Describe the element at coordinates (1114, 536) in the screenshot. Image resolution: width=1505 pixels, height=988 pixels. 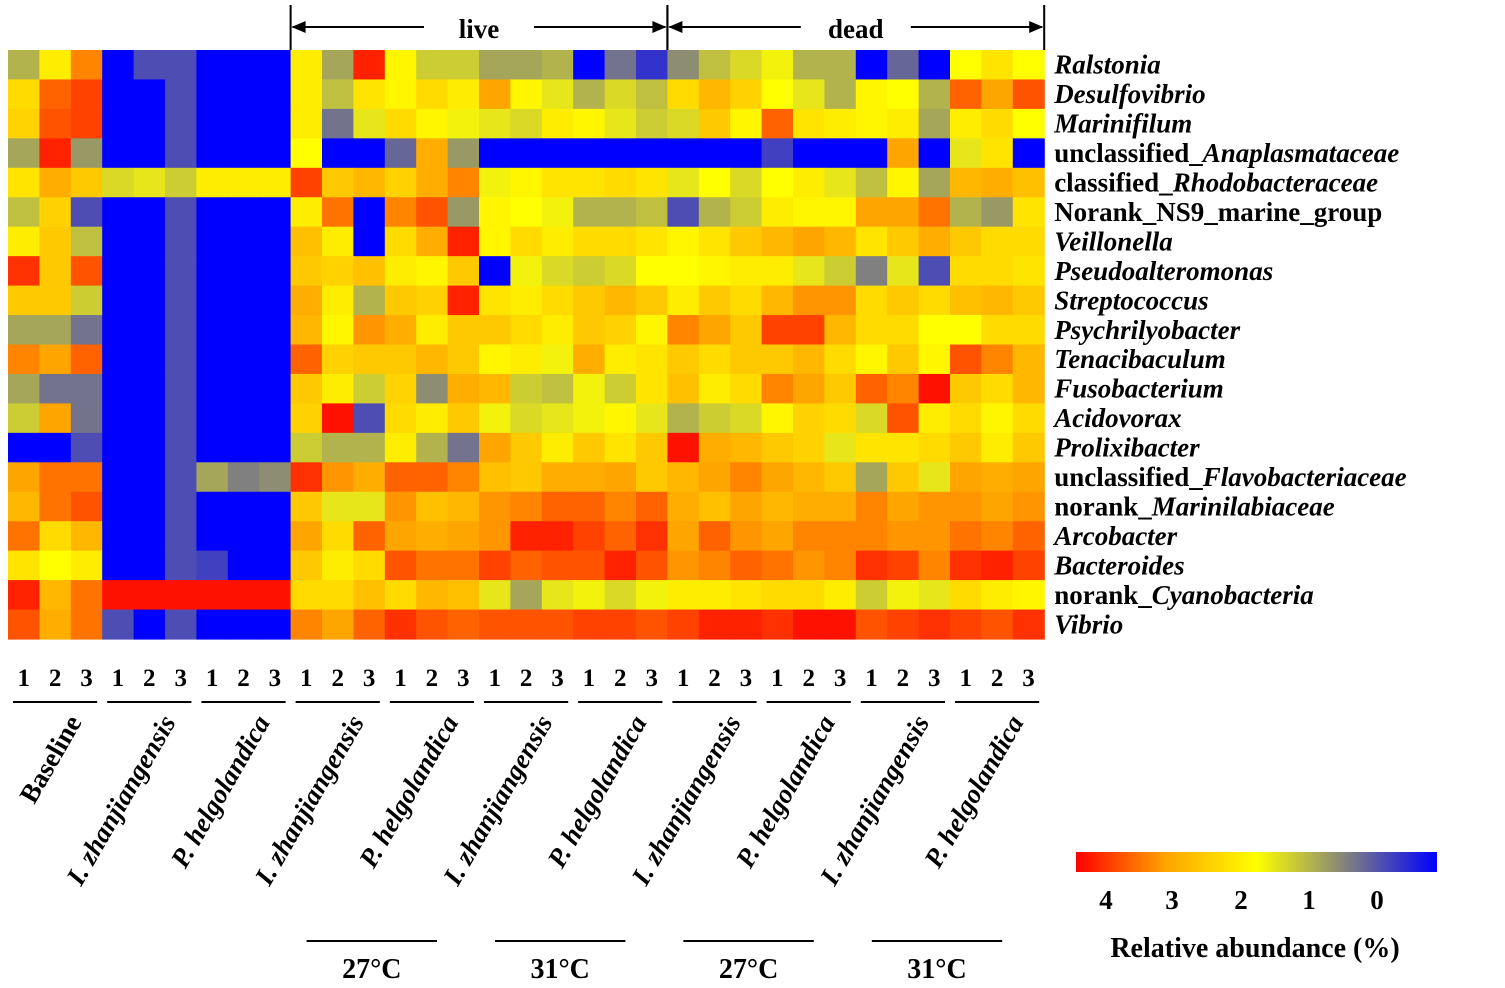
I see `row-label: Arcobacter` at that location.